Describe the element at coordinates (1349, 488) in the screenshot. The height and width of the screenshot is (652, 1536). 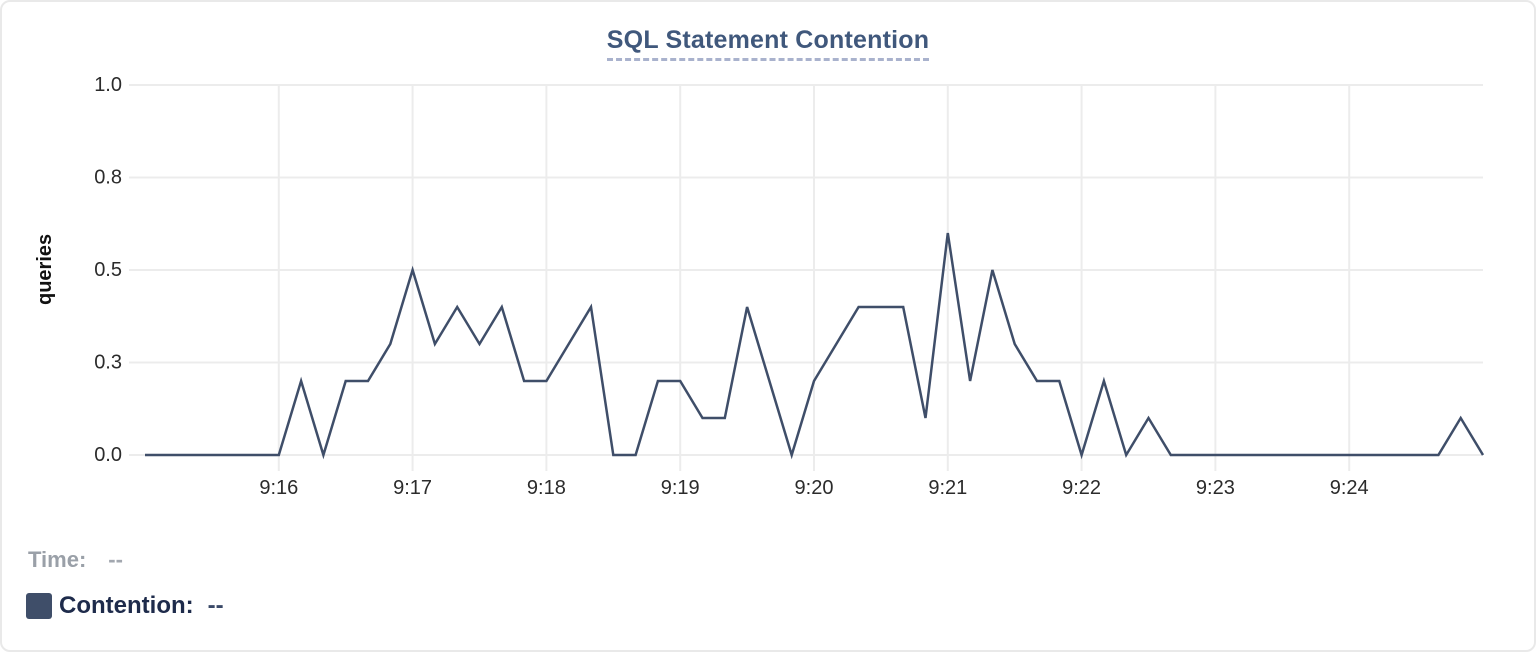
I see `x-tick-label: 9:24` at that location.